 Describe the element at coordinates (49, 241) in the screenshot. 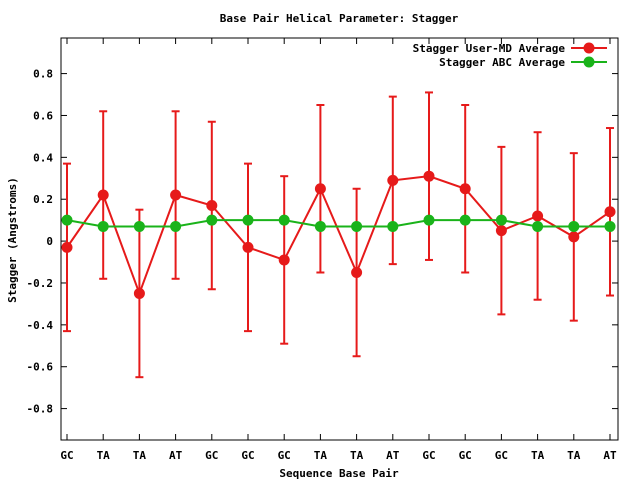

I see `y-tick-label: 0` at that location.